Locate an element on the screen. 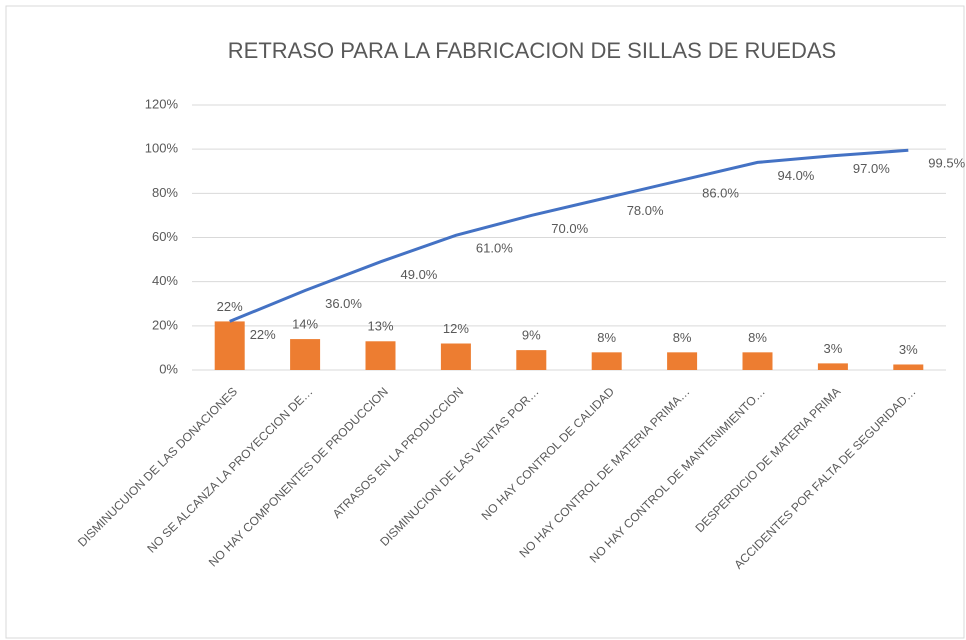  y-tick-label: 120% is located at coordinates (162, 103).